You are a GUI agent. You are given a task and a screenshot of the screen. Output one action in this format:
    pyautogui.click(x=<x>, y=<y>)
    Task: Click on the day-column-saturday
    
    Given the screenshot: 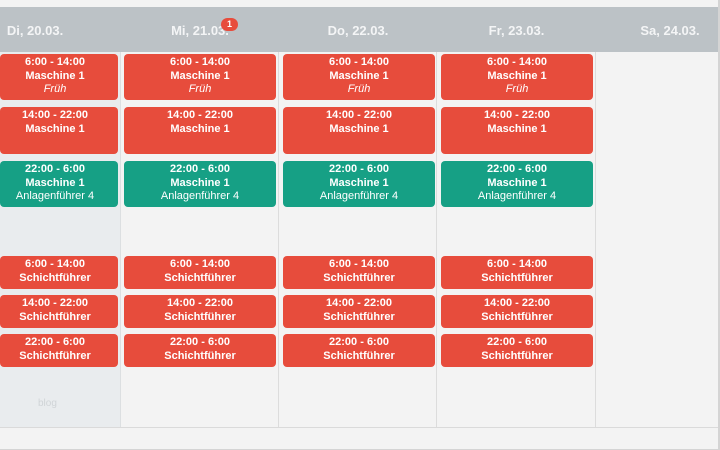 What is the action you would take?
    pyautogui.click(x=657, y=239)
    